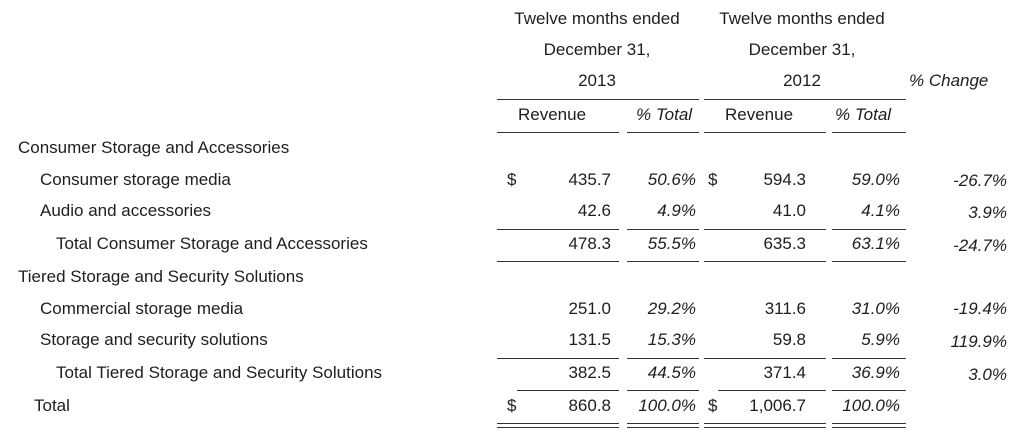  Describe the element at coordinates (663, 132) in the screenshot. I see `header-underline-pct-2013` at that location.